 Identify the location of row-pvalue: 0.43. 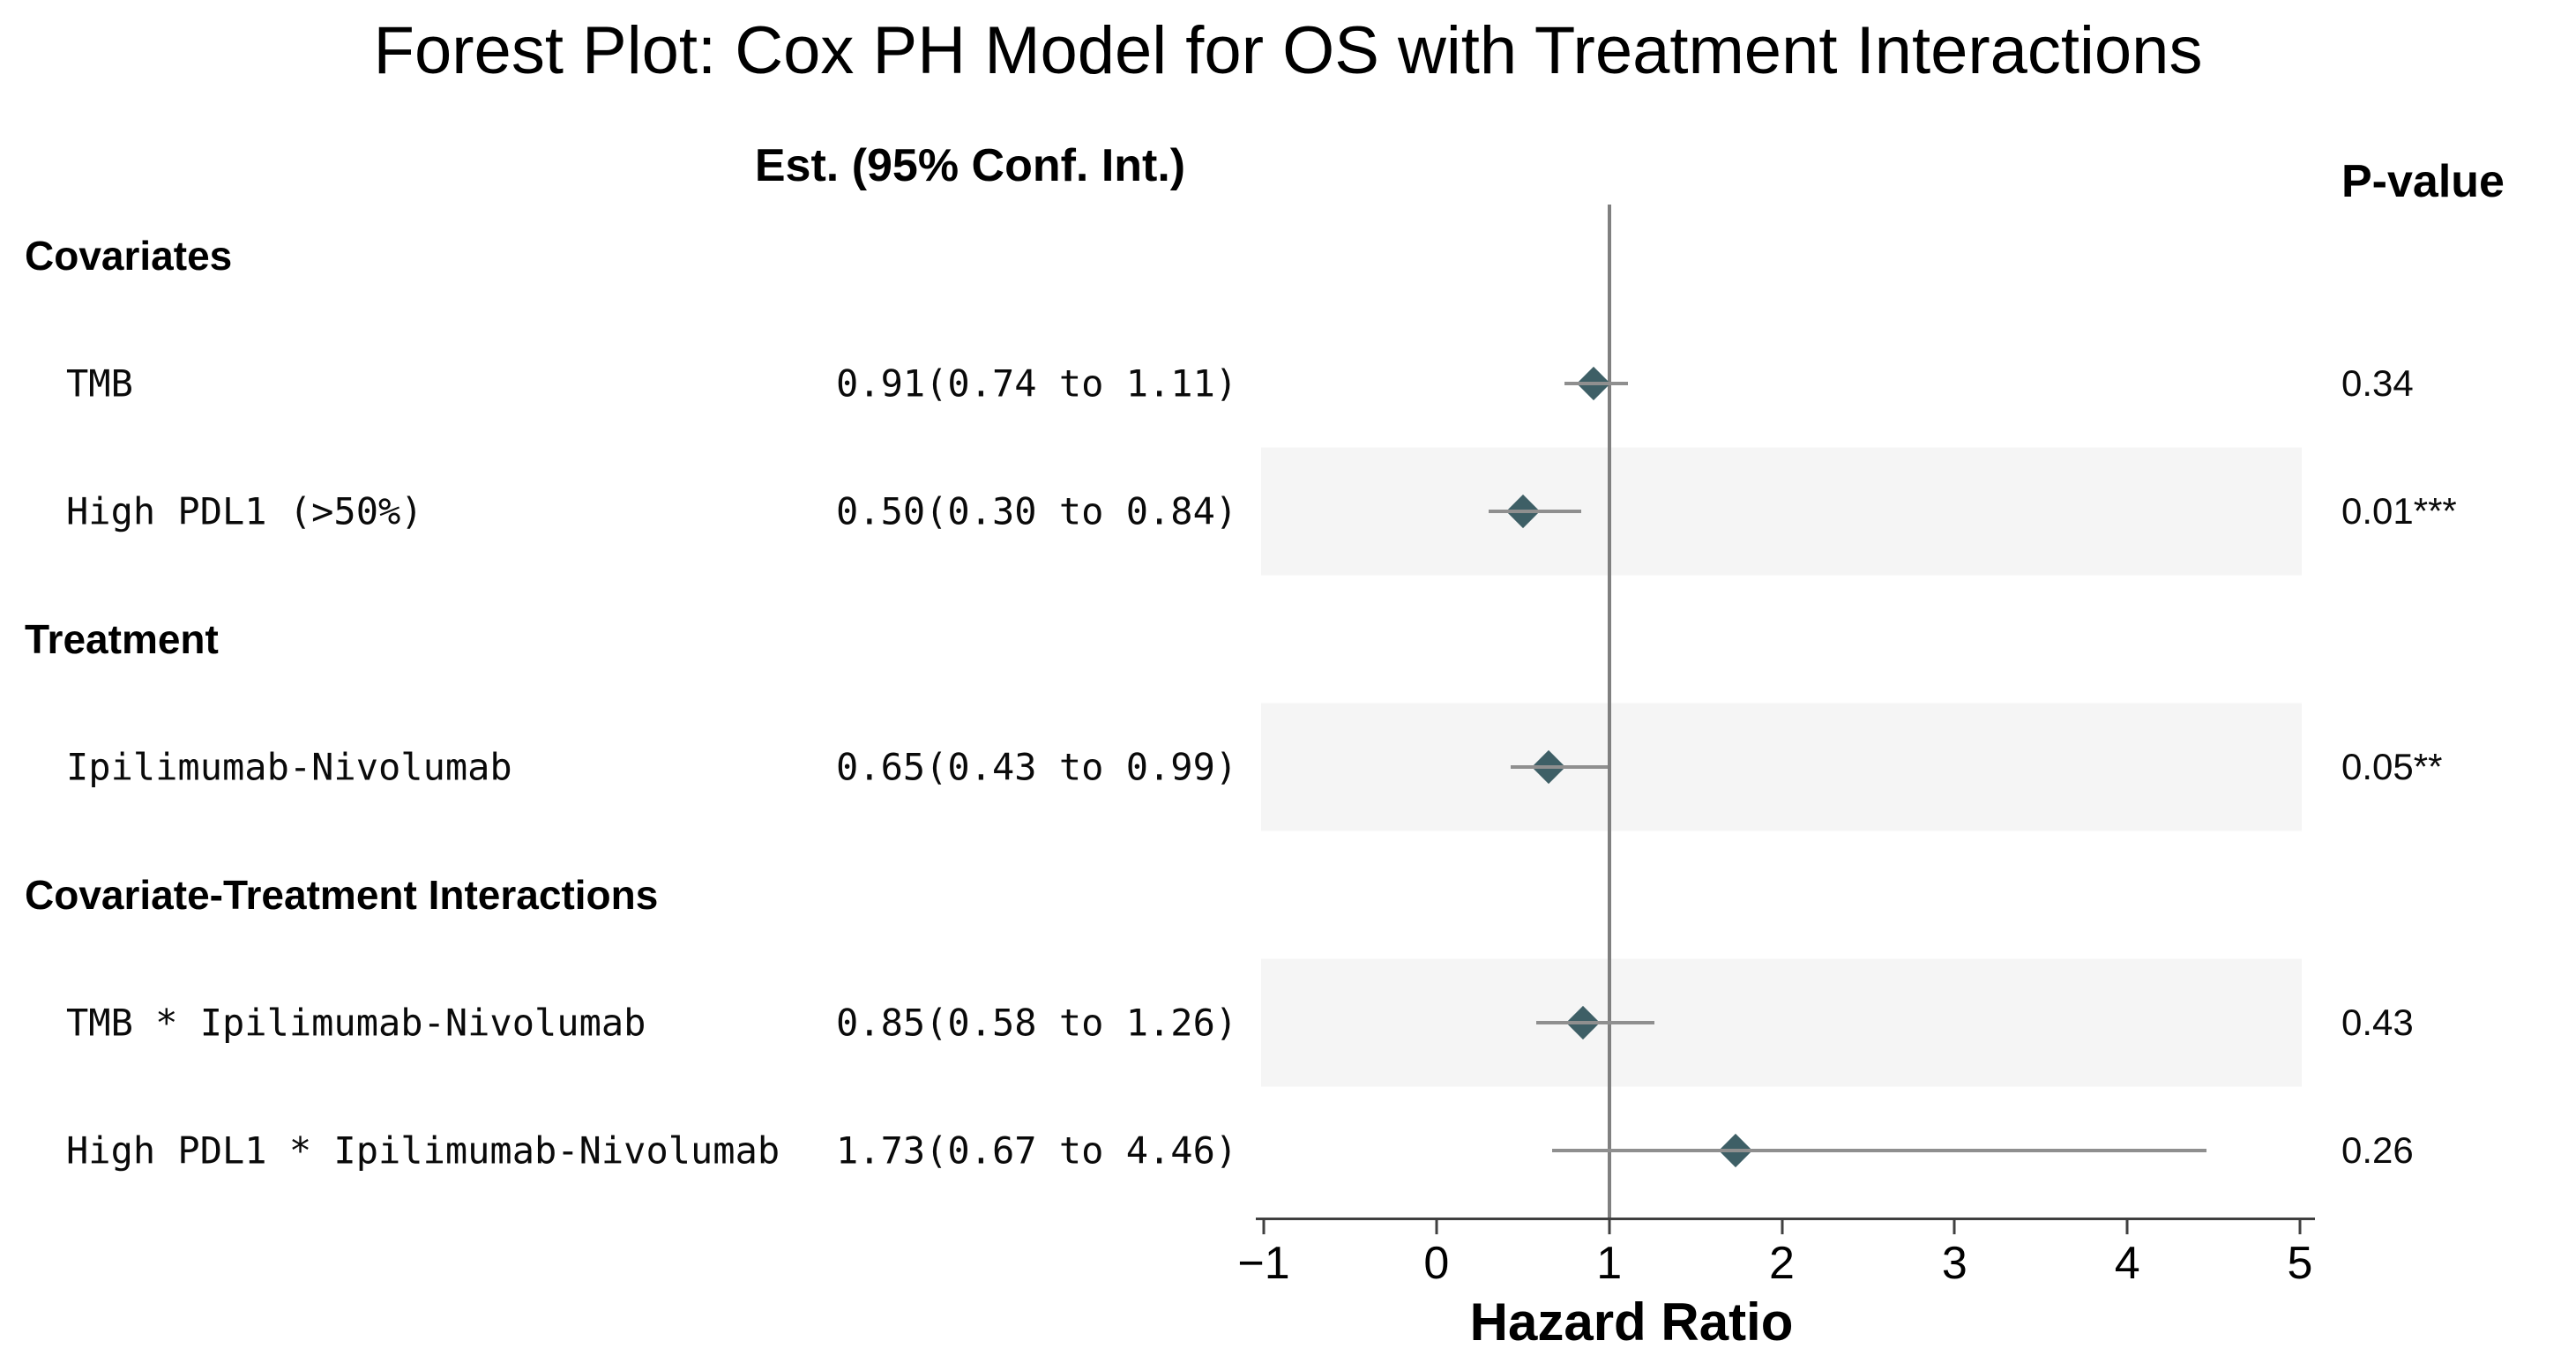
(2377, 1022).